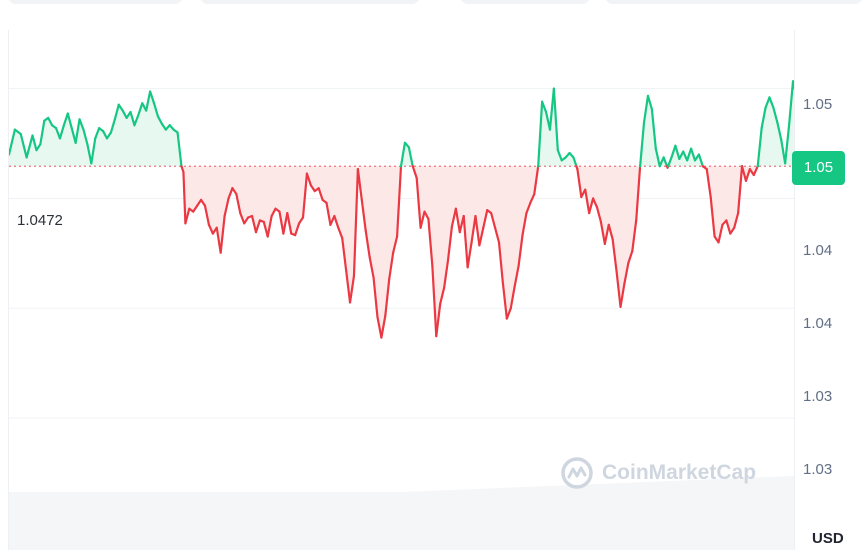  What do you see at coordinates (401, 513) in the screenshot?
I see `navigator-band` at bounding box center [401, 513].